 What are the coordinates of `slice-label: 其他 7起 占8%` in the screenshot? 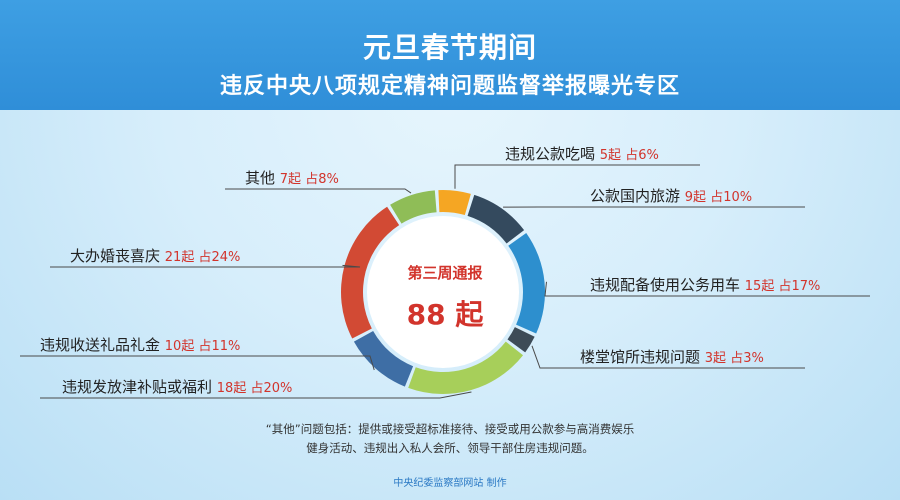 It's located at (292, 178).